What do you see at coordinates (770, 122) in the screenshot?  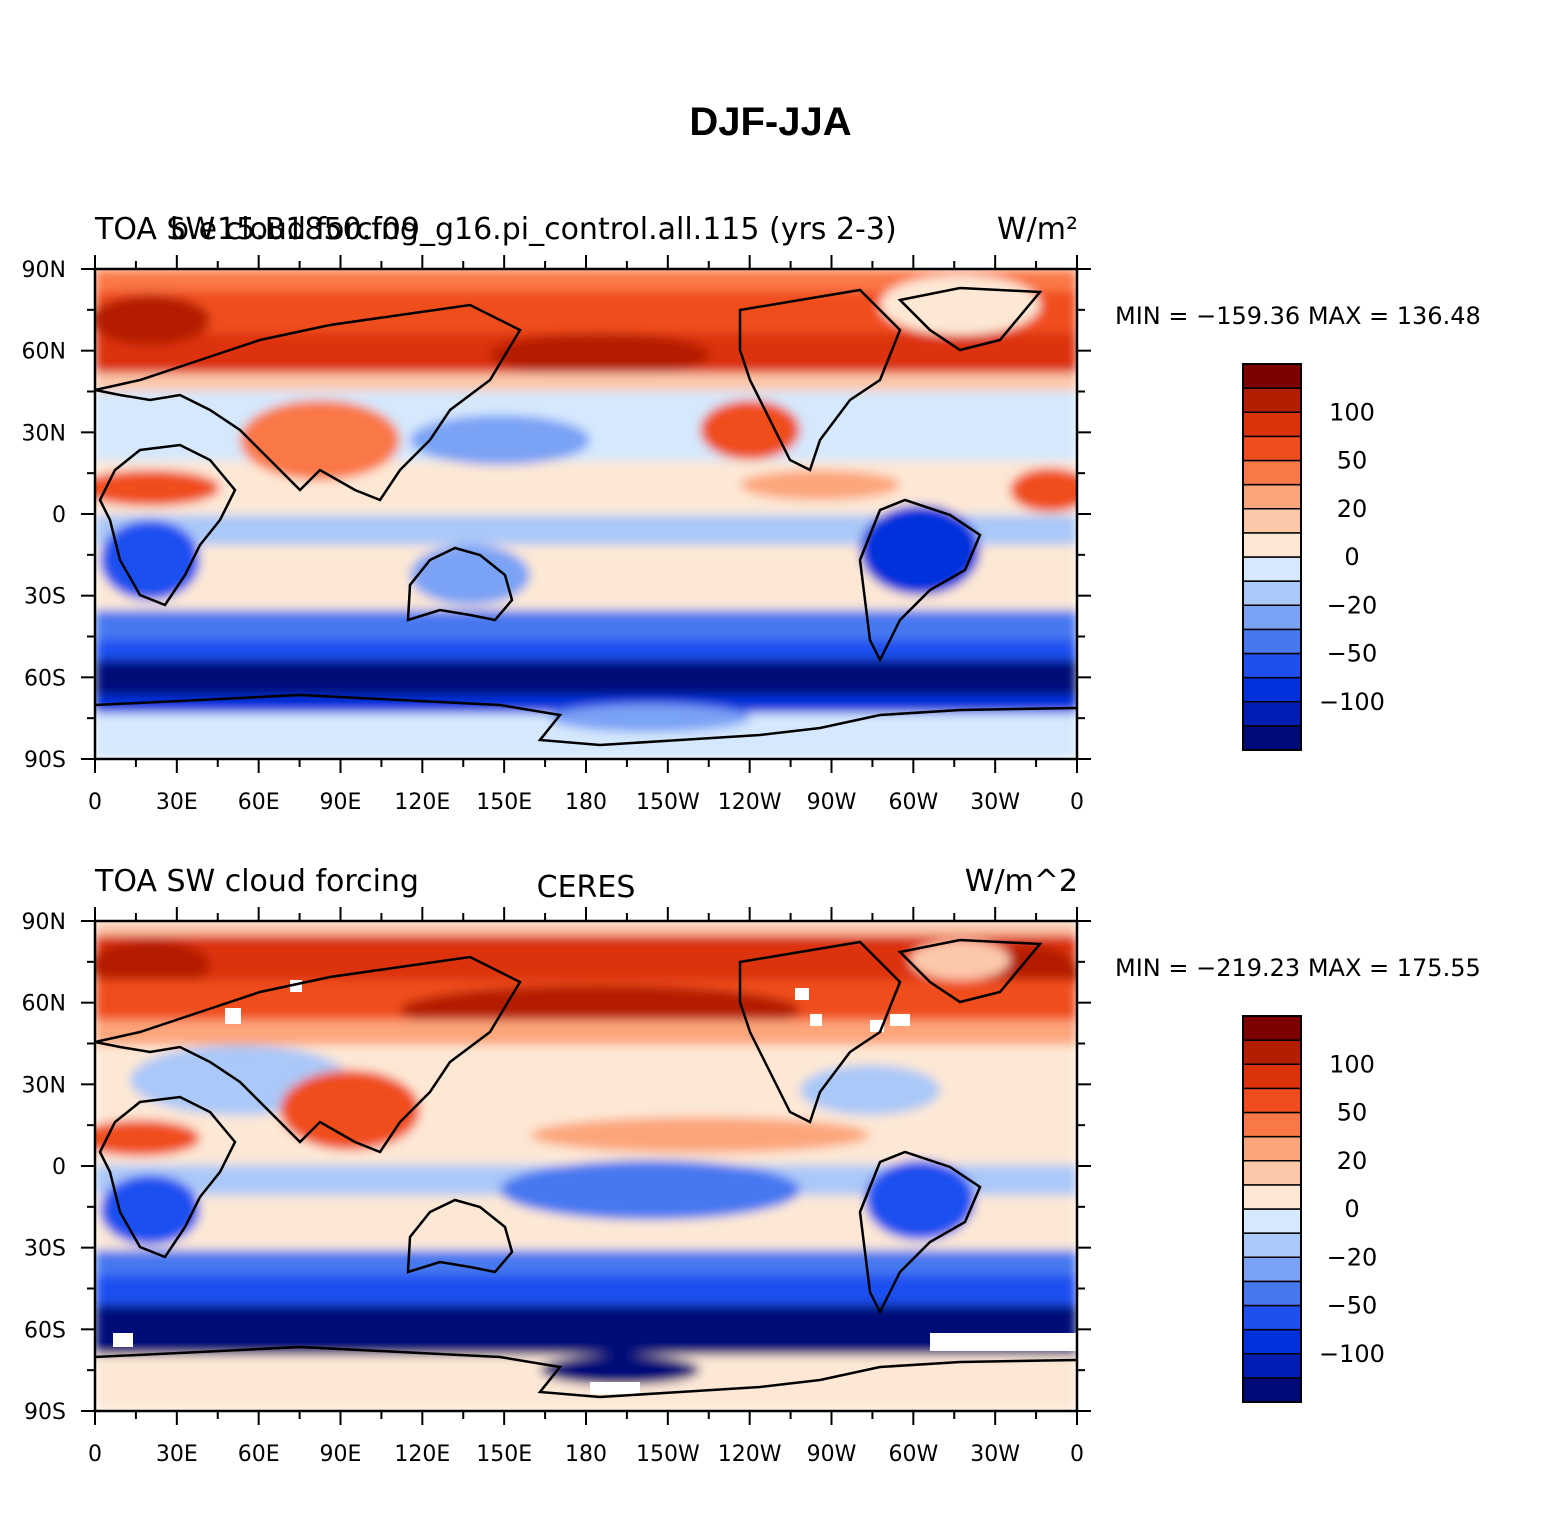 I see `figure-title: DJF-JJA` at bounding box center [770, 122].